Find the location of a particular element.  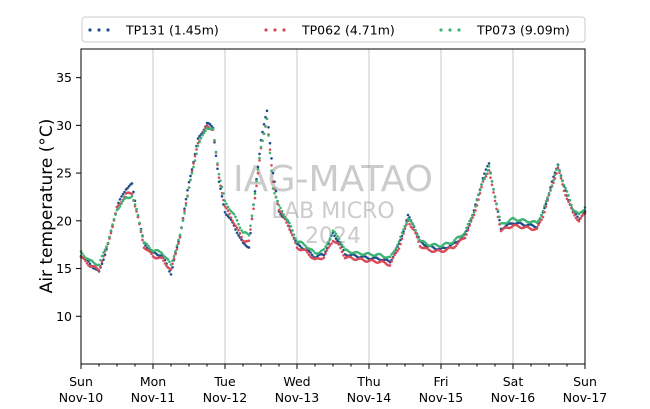

legend-box is located at coordinates (333, 29).